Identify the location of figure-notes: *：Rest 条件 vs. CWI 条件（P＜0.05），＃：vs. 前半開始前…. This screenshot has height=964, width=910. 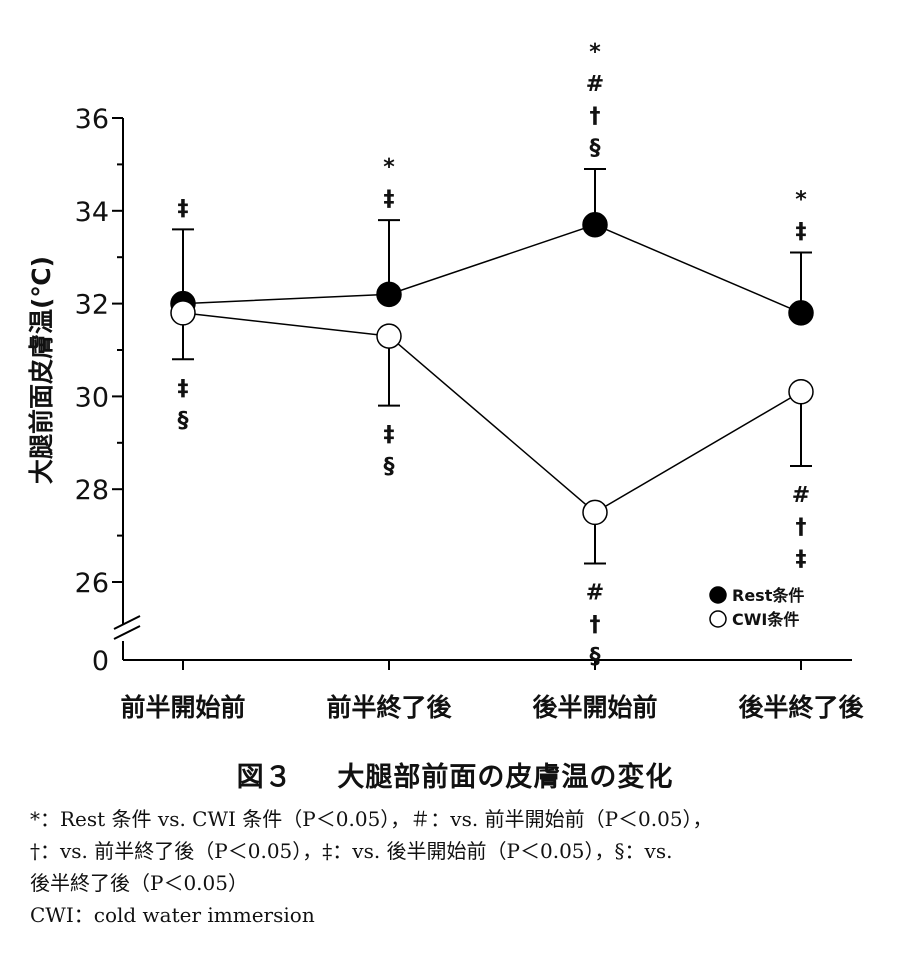
(460, 867).